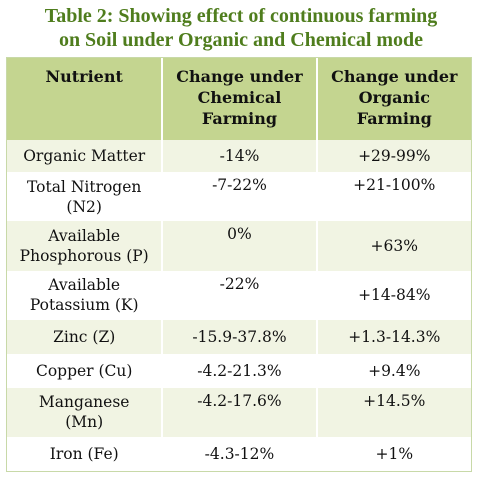 The image size is (482, 480). I want to click on nutrient-cell: Total Nitrogen (N2), so click(85, 196).